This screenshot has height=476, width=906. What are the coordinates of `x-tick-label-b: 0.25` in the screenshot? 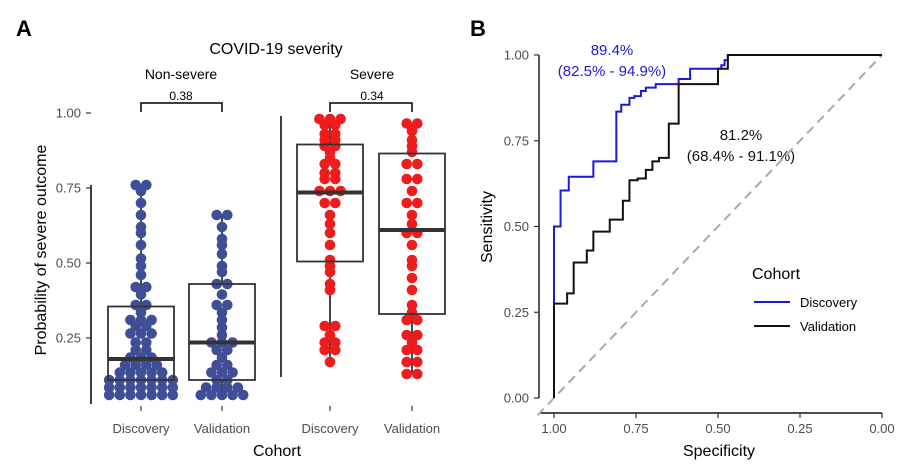 It's located at (799, 428).